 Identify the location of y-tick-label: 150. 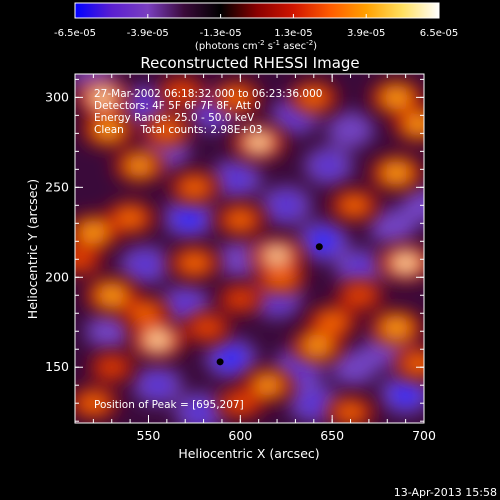
(57, 366).